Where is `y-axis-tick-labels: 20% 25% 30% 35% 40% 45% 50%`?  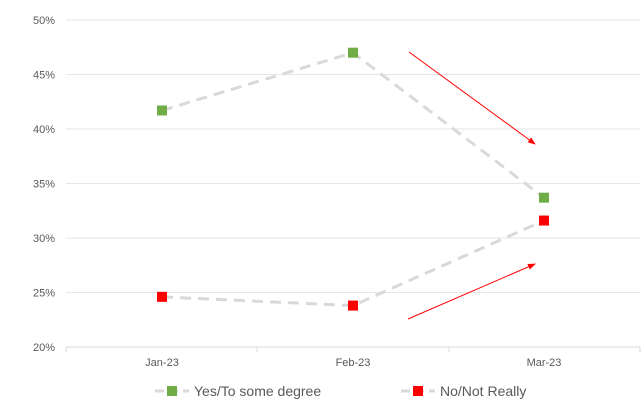 y-axis-tick-labels: 20% 25% 30% 35% 40% 45% 50% is located at coordinates (44, 184).